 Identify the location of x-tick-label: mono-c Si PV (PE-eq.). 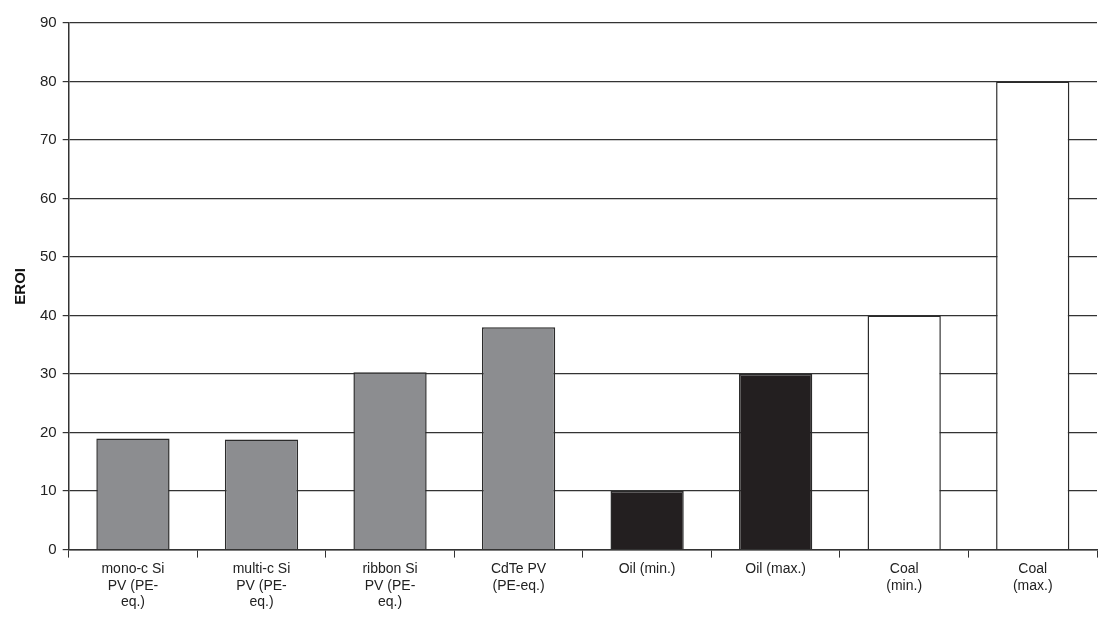
(133, 584).